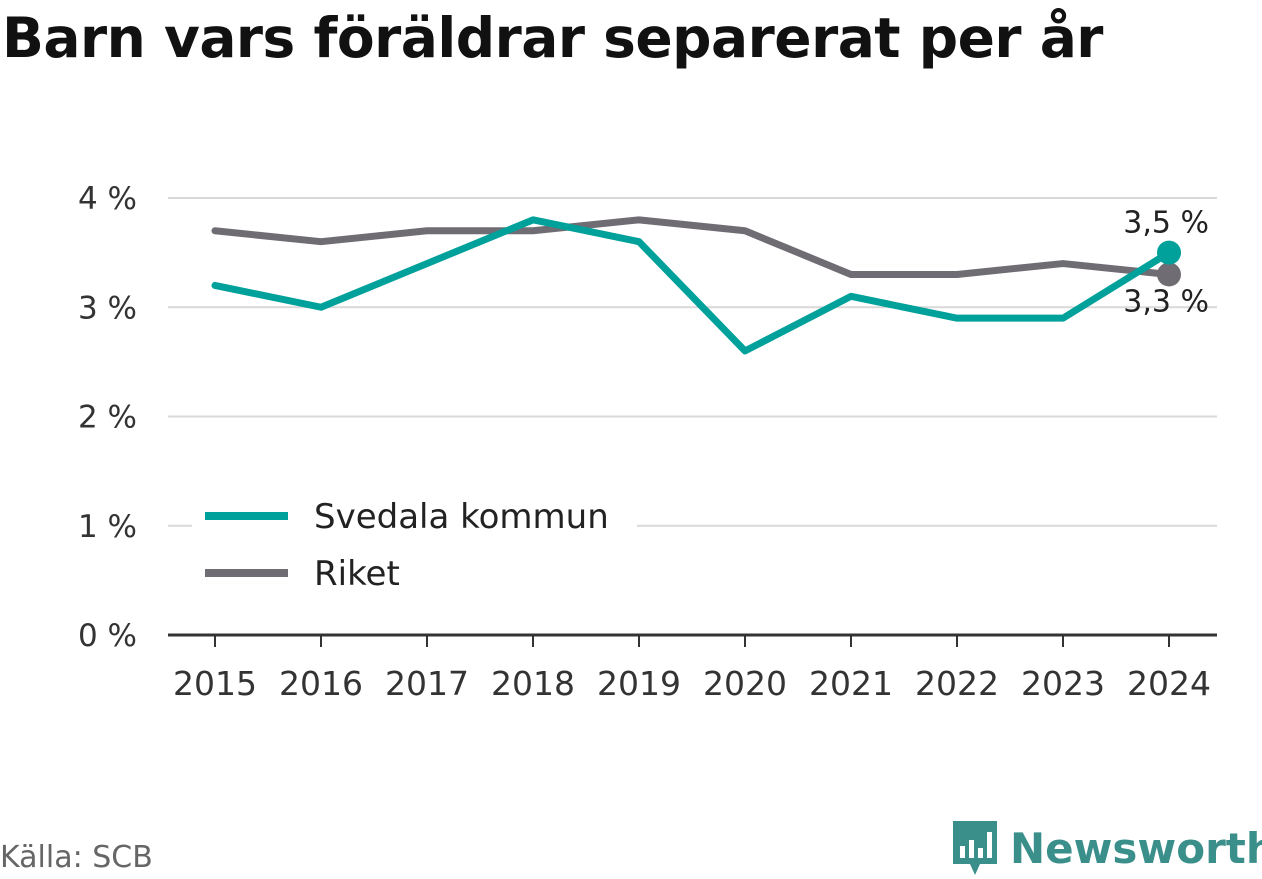 The height and width of the screenshot is (879, 1262). Describe the element at coordinates (1166, 223) in the screenshot. I see `data-label: 3,5 %` at that location.